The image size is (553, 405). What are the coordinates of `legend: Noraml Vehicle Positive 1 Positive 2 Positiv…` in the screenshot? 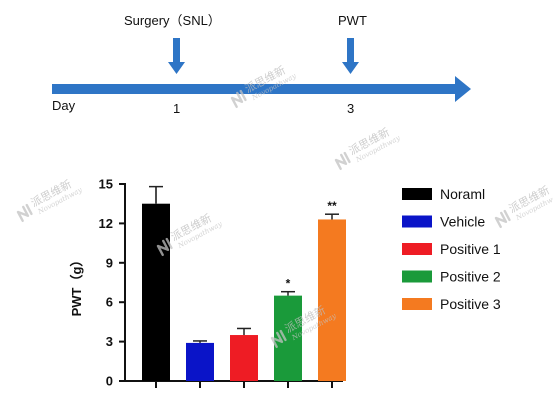 It's located at (451, 249).